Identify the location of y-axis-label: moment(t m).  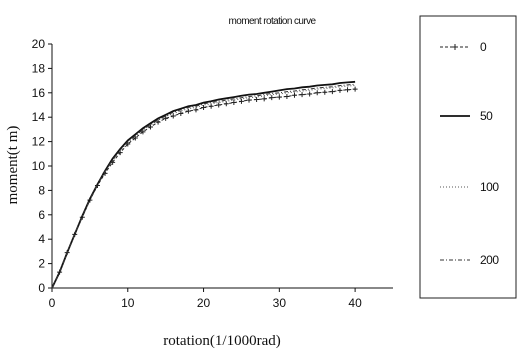
(13, 165).